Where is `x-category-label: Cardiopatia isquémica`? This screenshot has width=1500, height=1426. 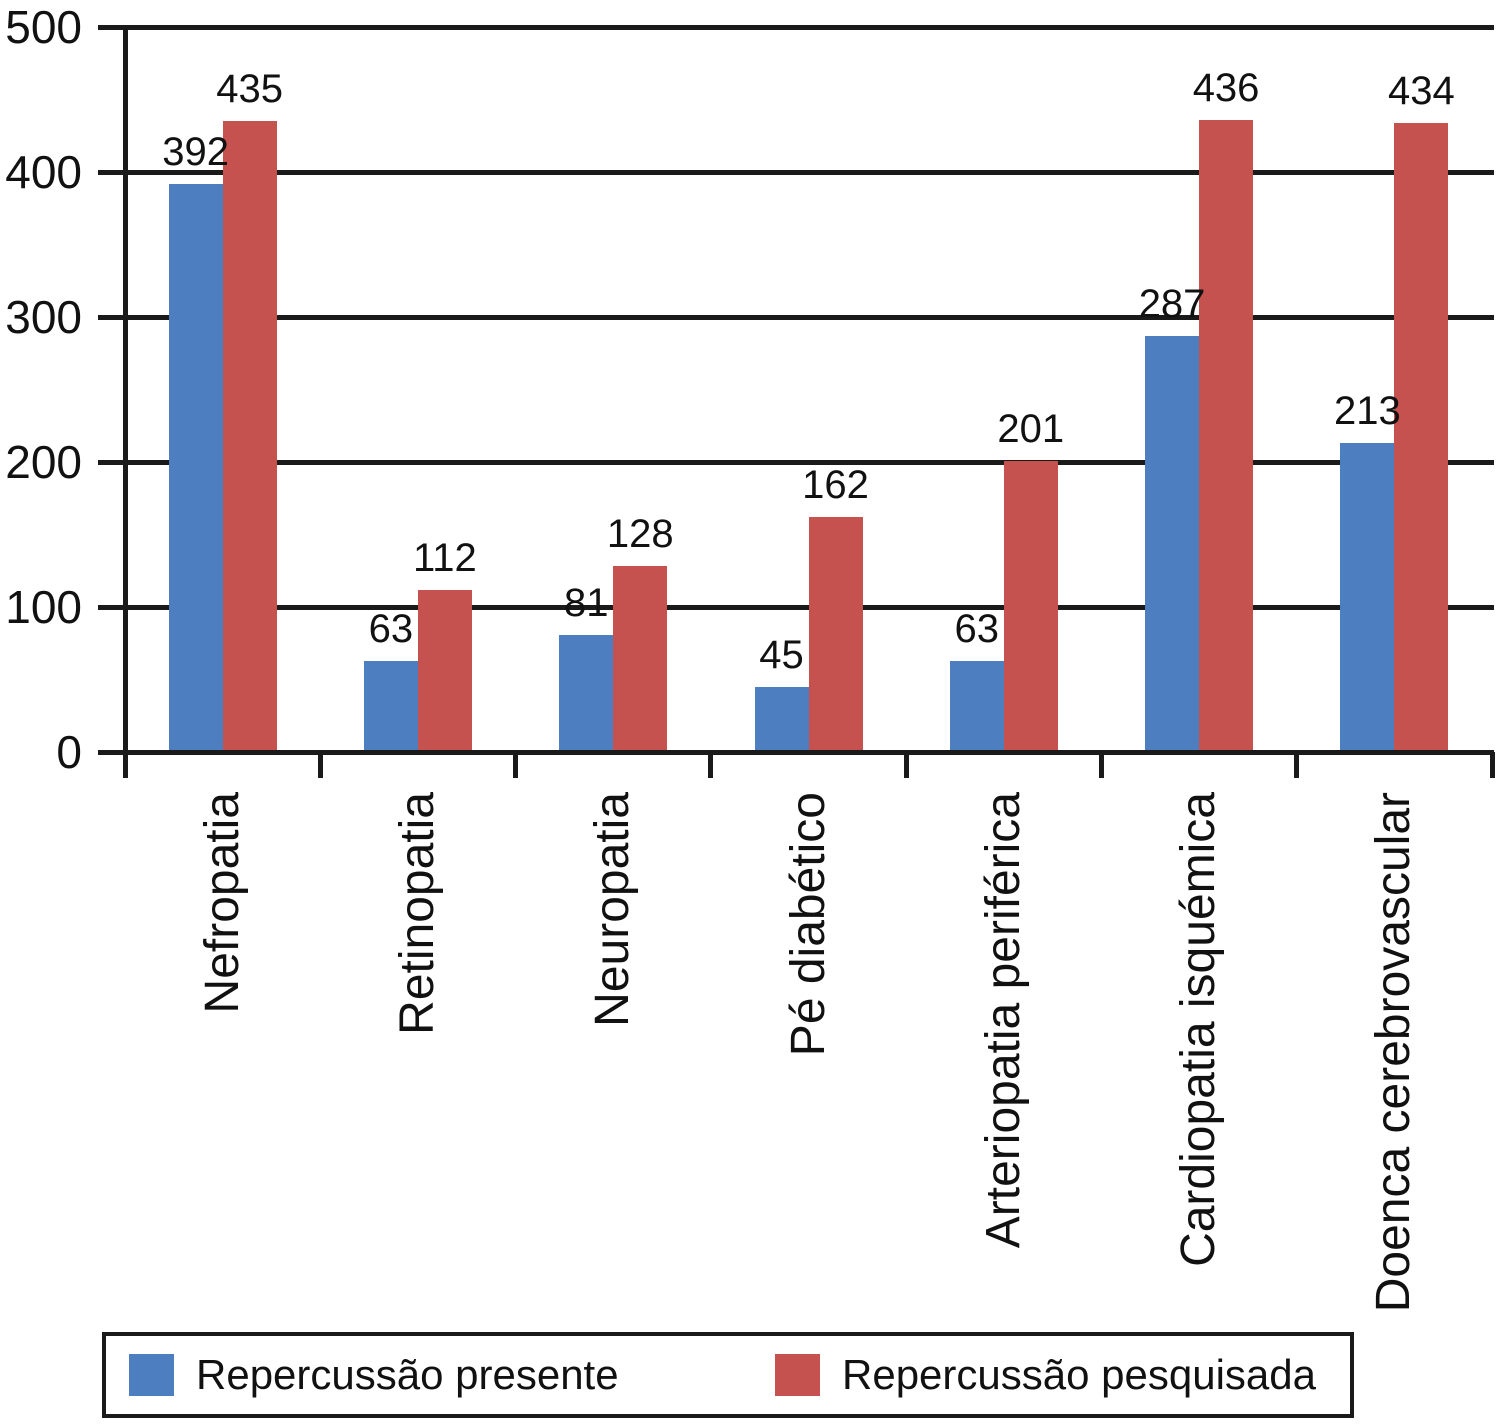 x-category-label: Cardiopatia isquémica is located at coordinates (1199, 1029).